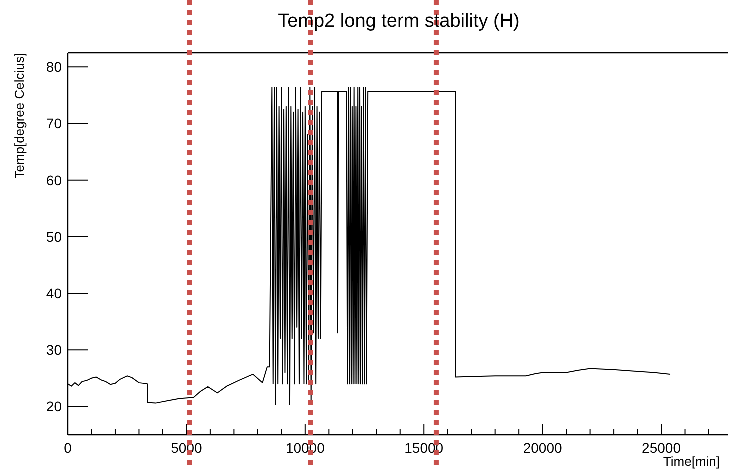 The width and height of the screenshot is (730, 470). I want to click on x-tick-label: 25000, so click(662, 448).